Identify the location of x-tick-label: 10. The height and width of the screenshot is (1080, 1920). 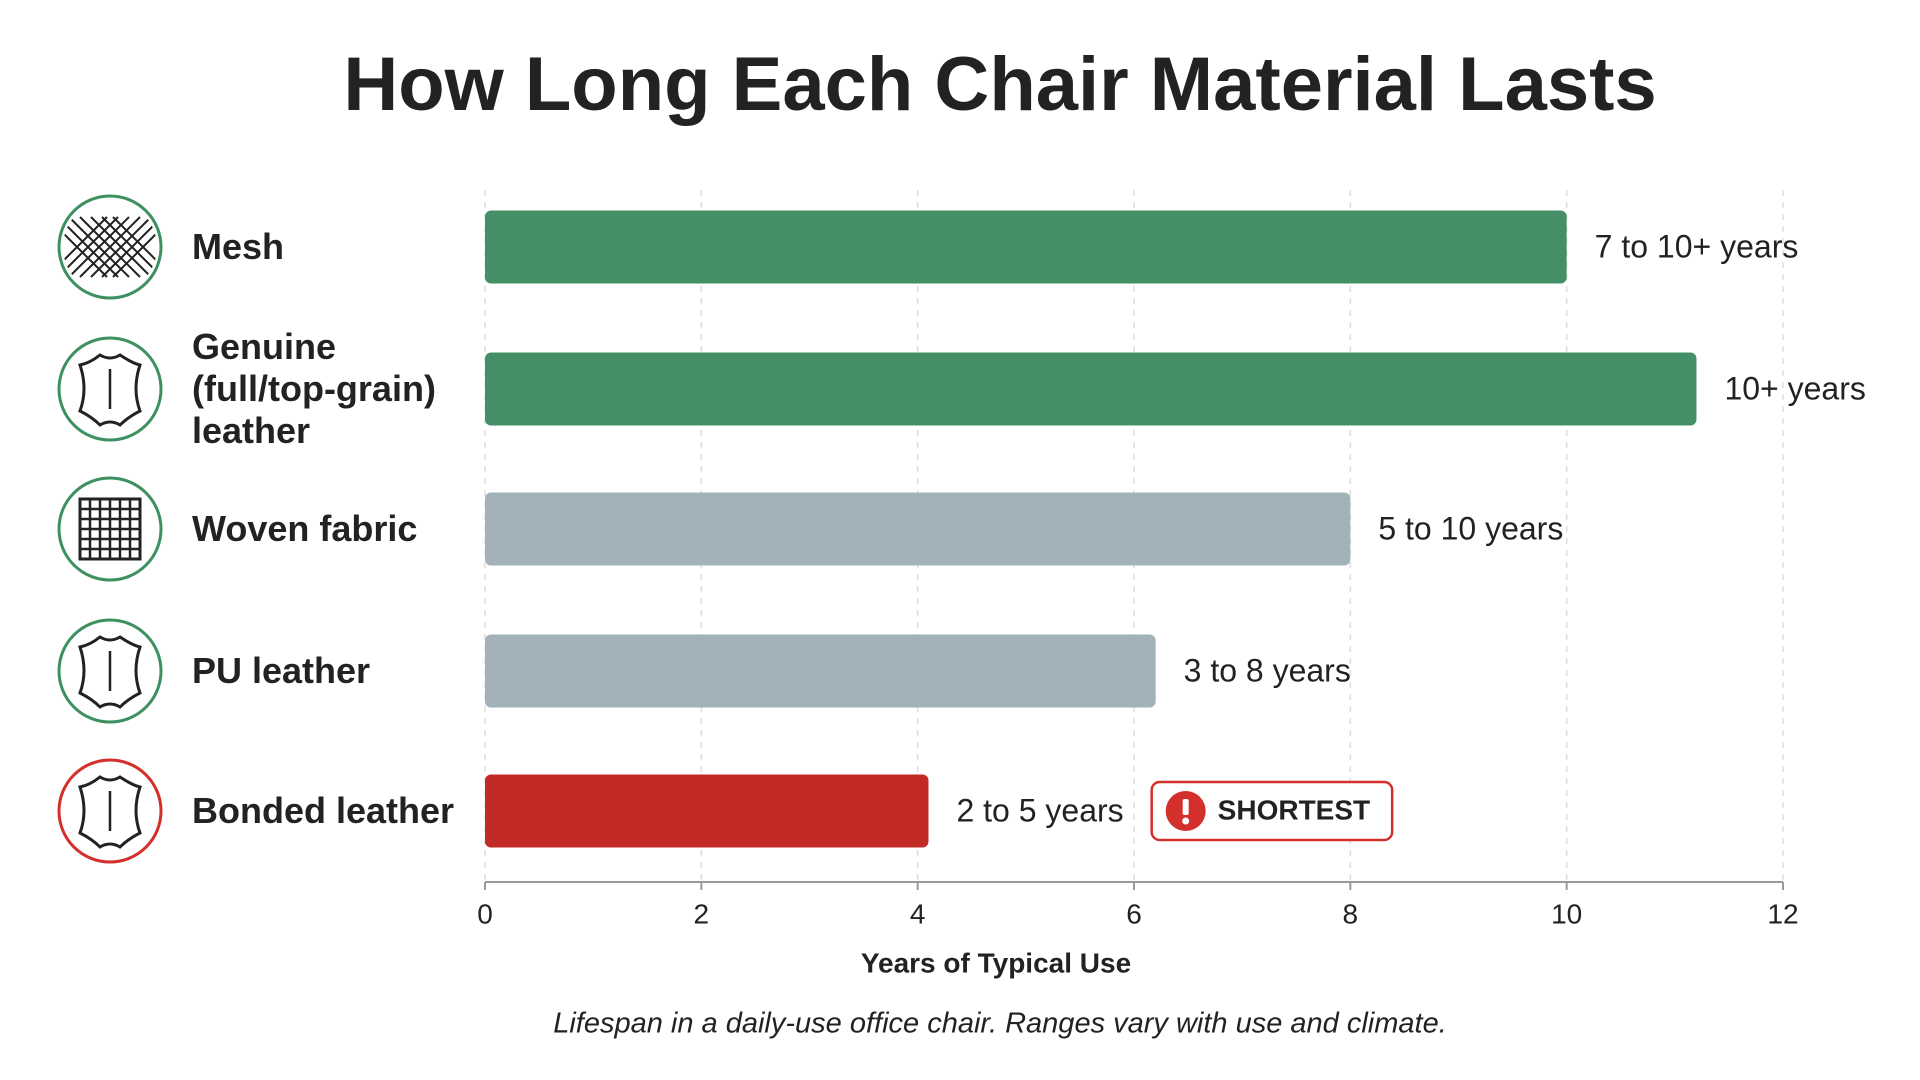
(1566, 913).